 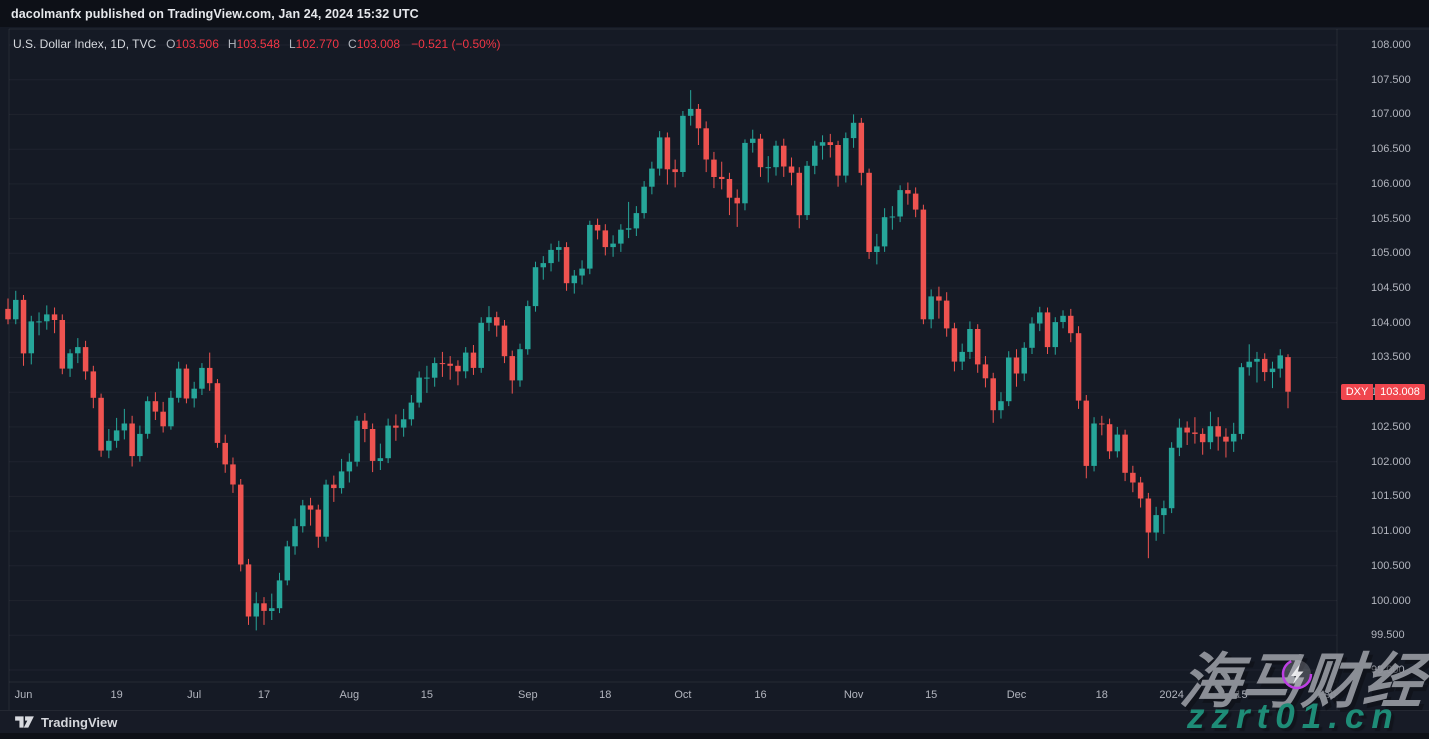 What do you see at coordinates (1171, 695) in the screenshot?
I see `time-axis-label: 2024` at bounding box center [1171, 695].